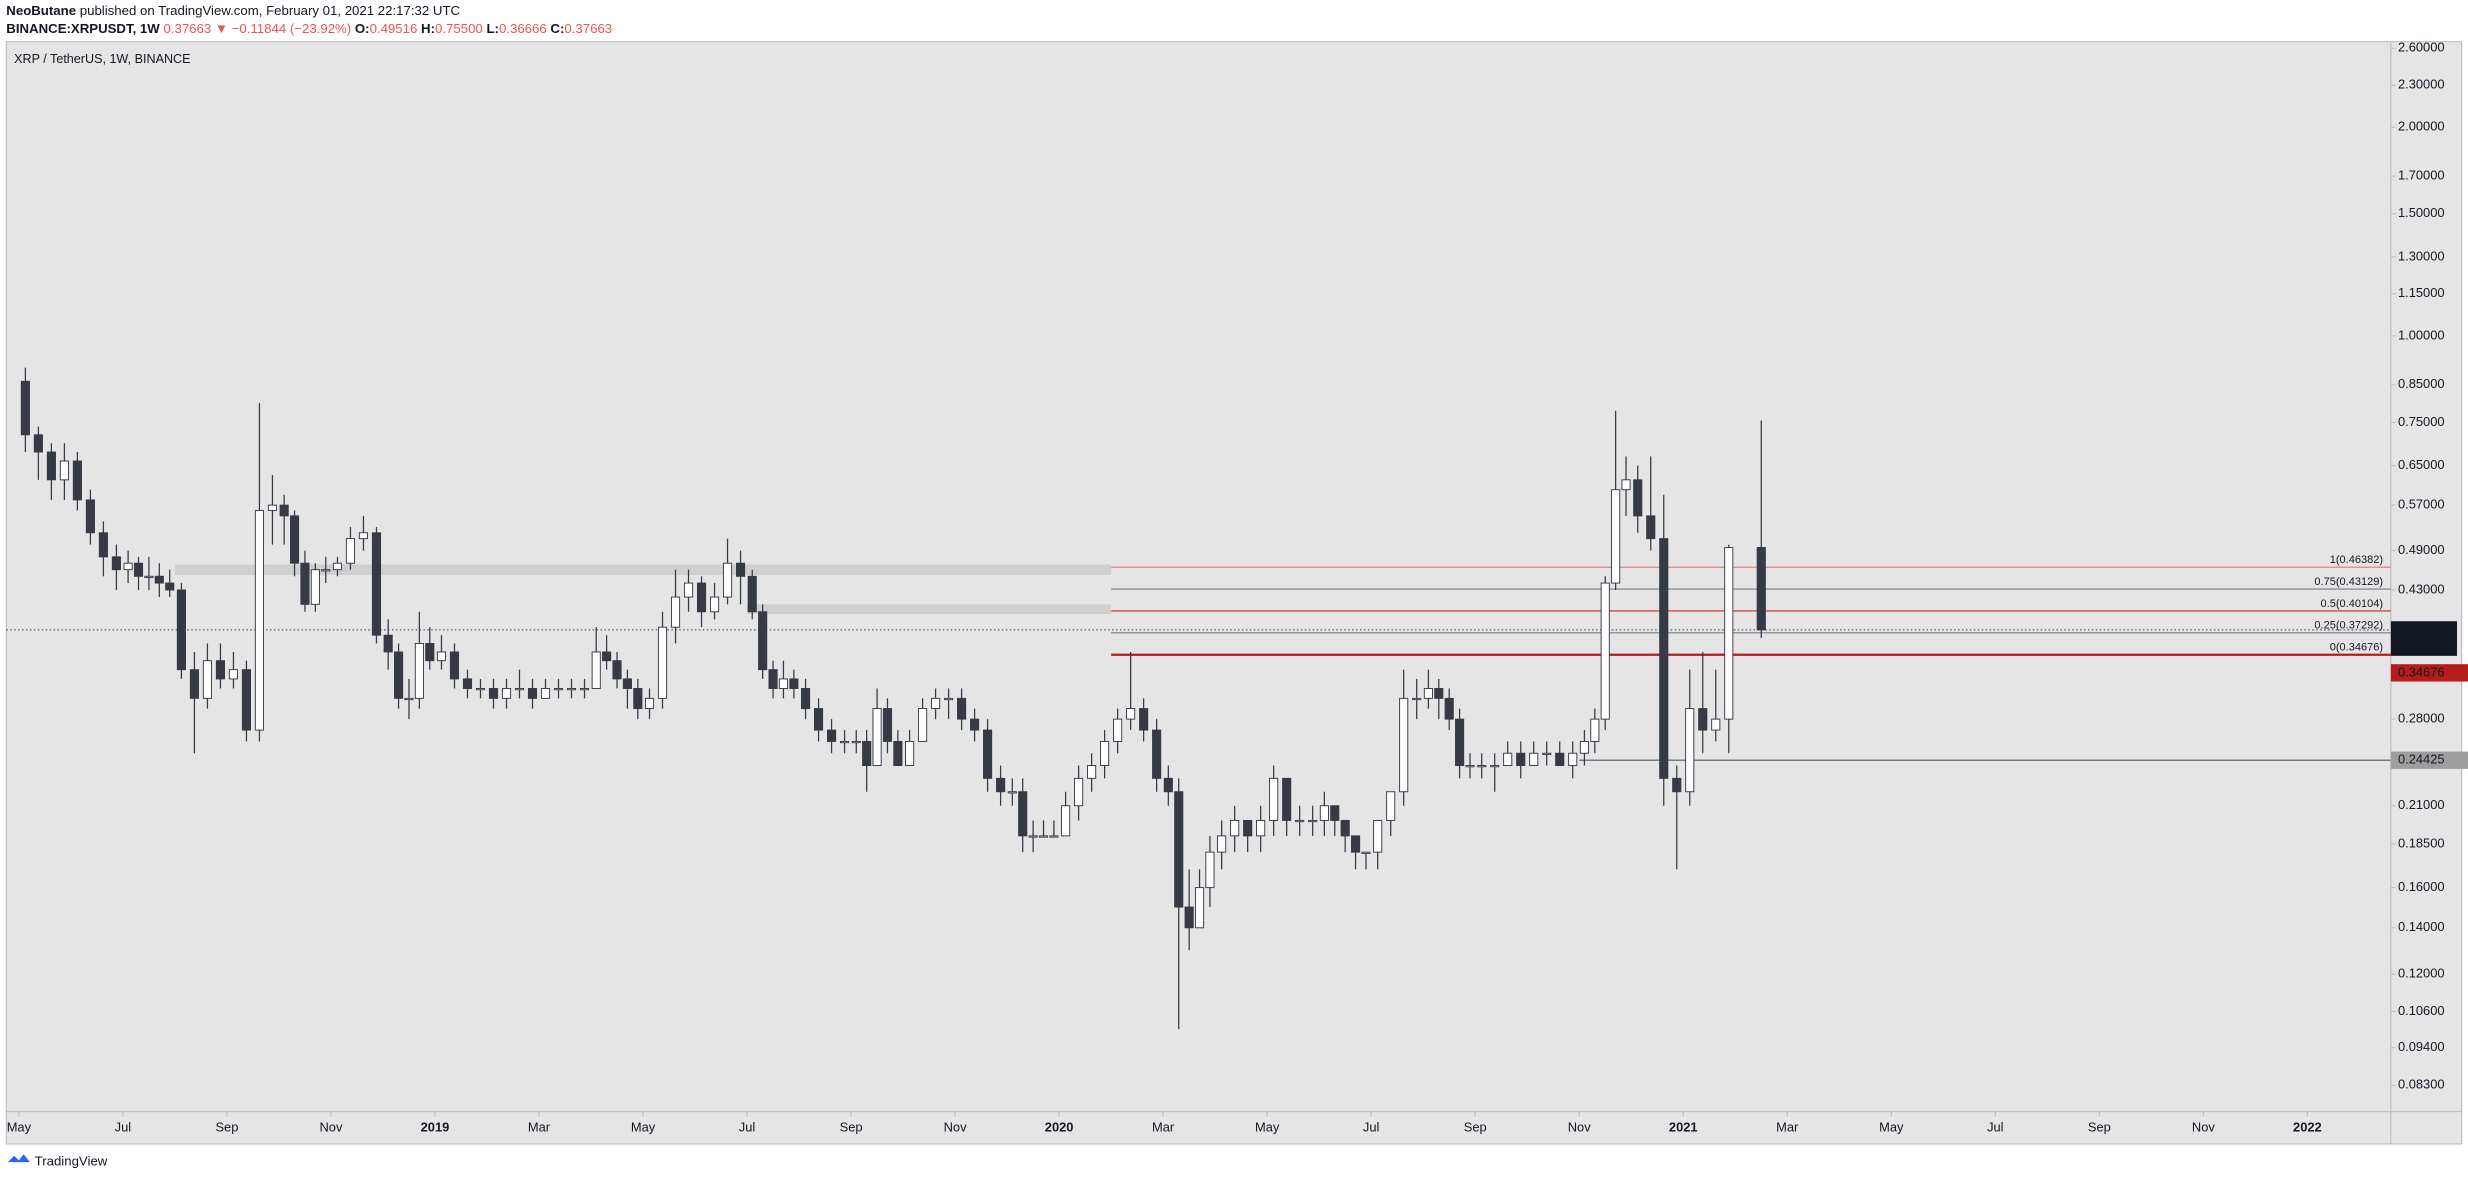  What do you see at coordinates (2421, 1010) in the screenshot?
I see `y-tick-label: 0.10600` at bounding box center [2421, 1010].